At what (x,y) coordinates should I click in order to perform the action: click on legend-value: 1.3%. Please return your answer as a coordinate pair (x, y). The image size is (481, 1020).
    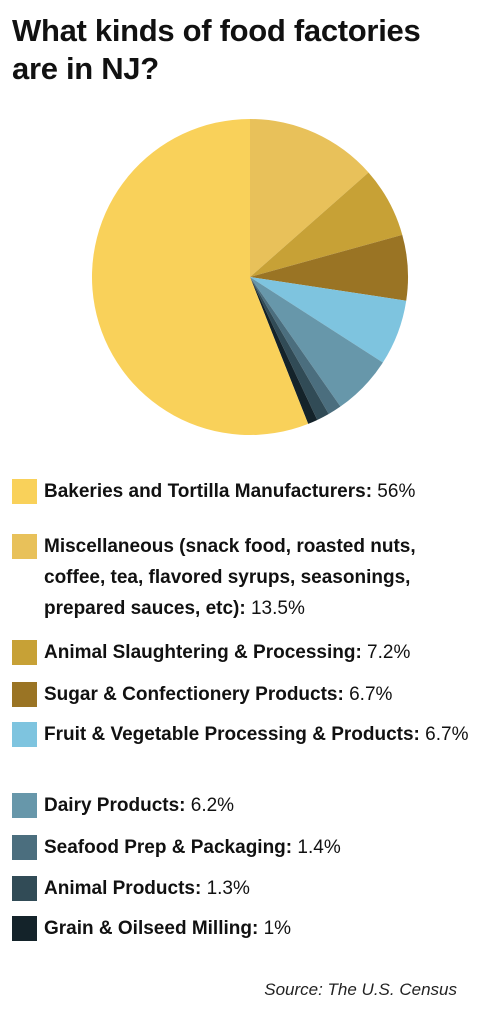
    Looking at the image, I should click on (225, 888).